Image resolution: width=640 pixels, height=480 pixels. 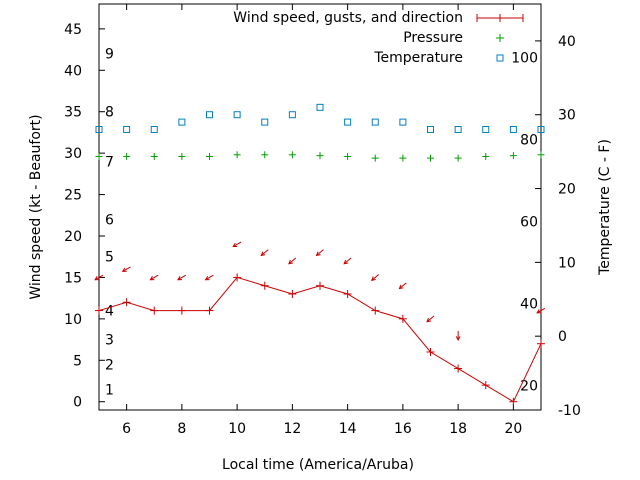 I want to click on x-tick-label: 12, so click(x=292, y=429).